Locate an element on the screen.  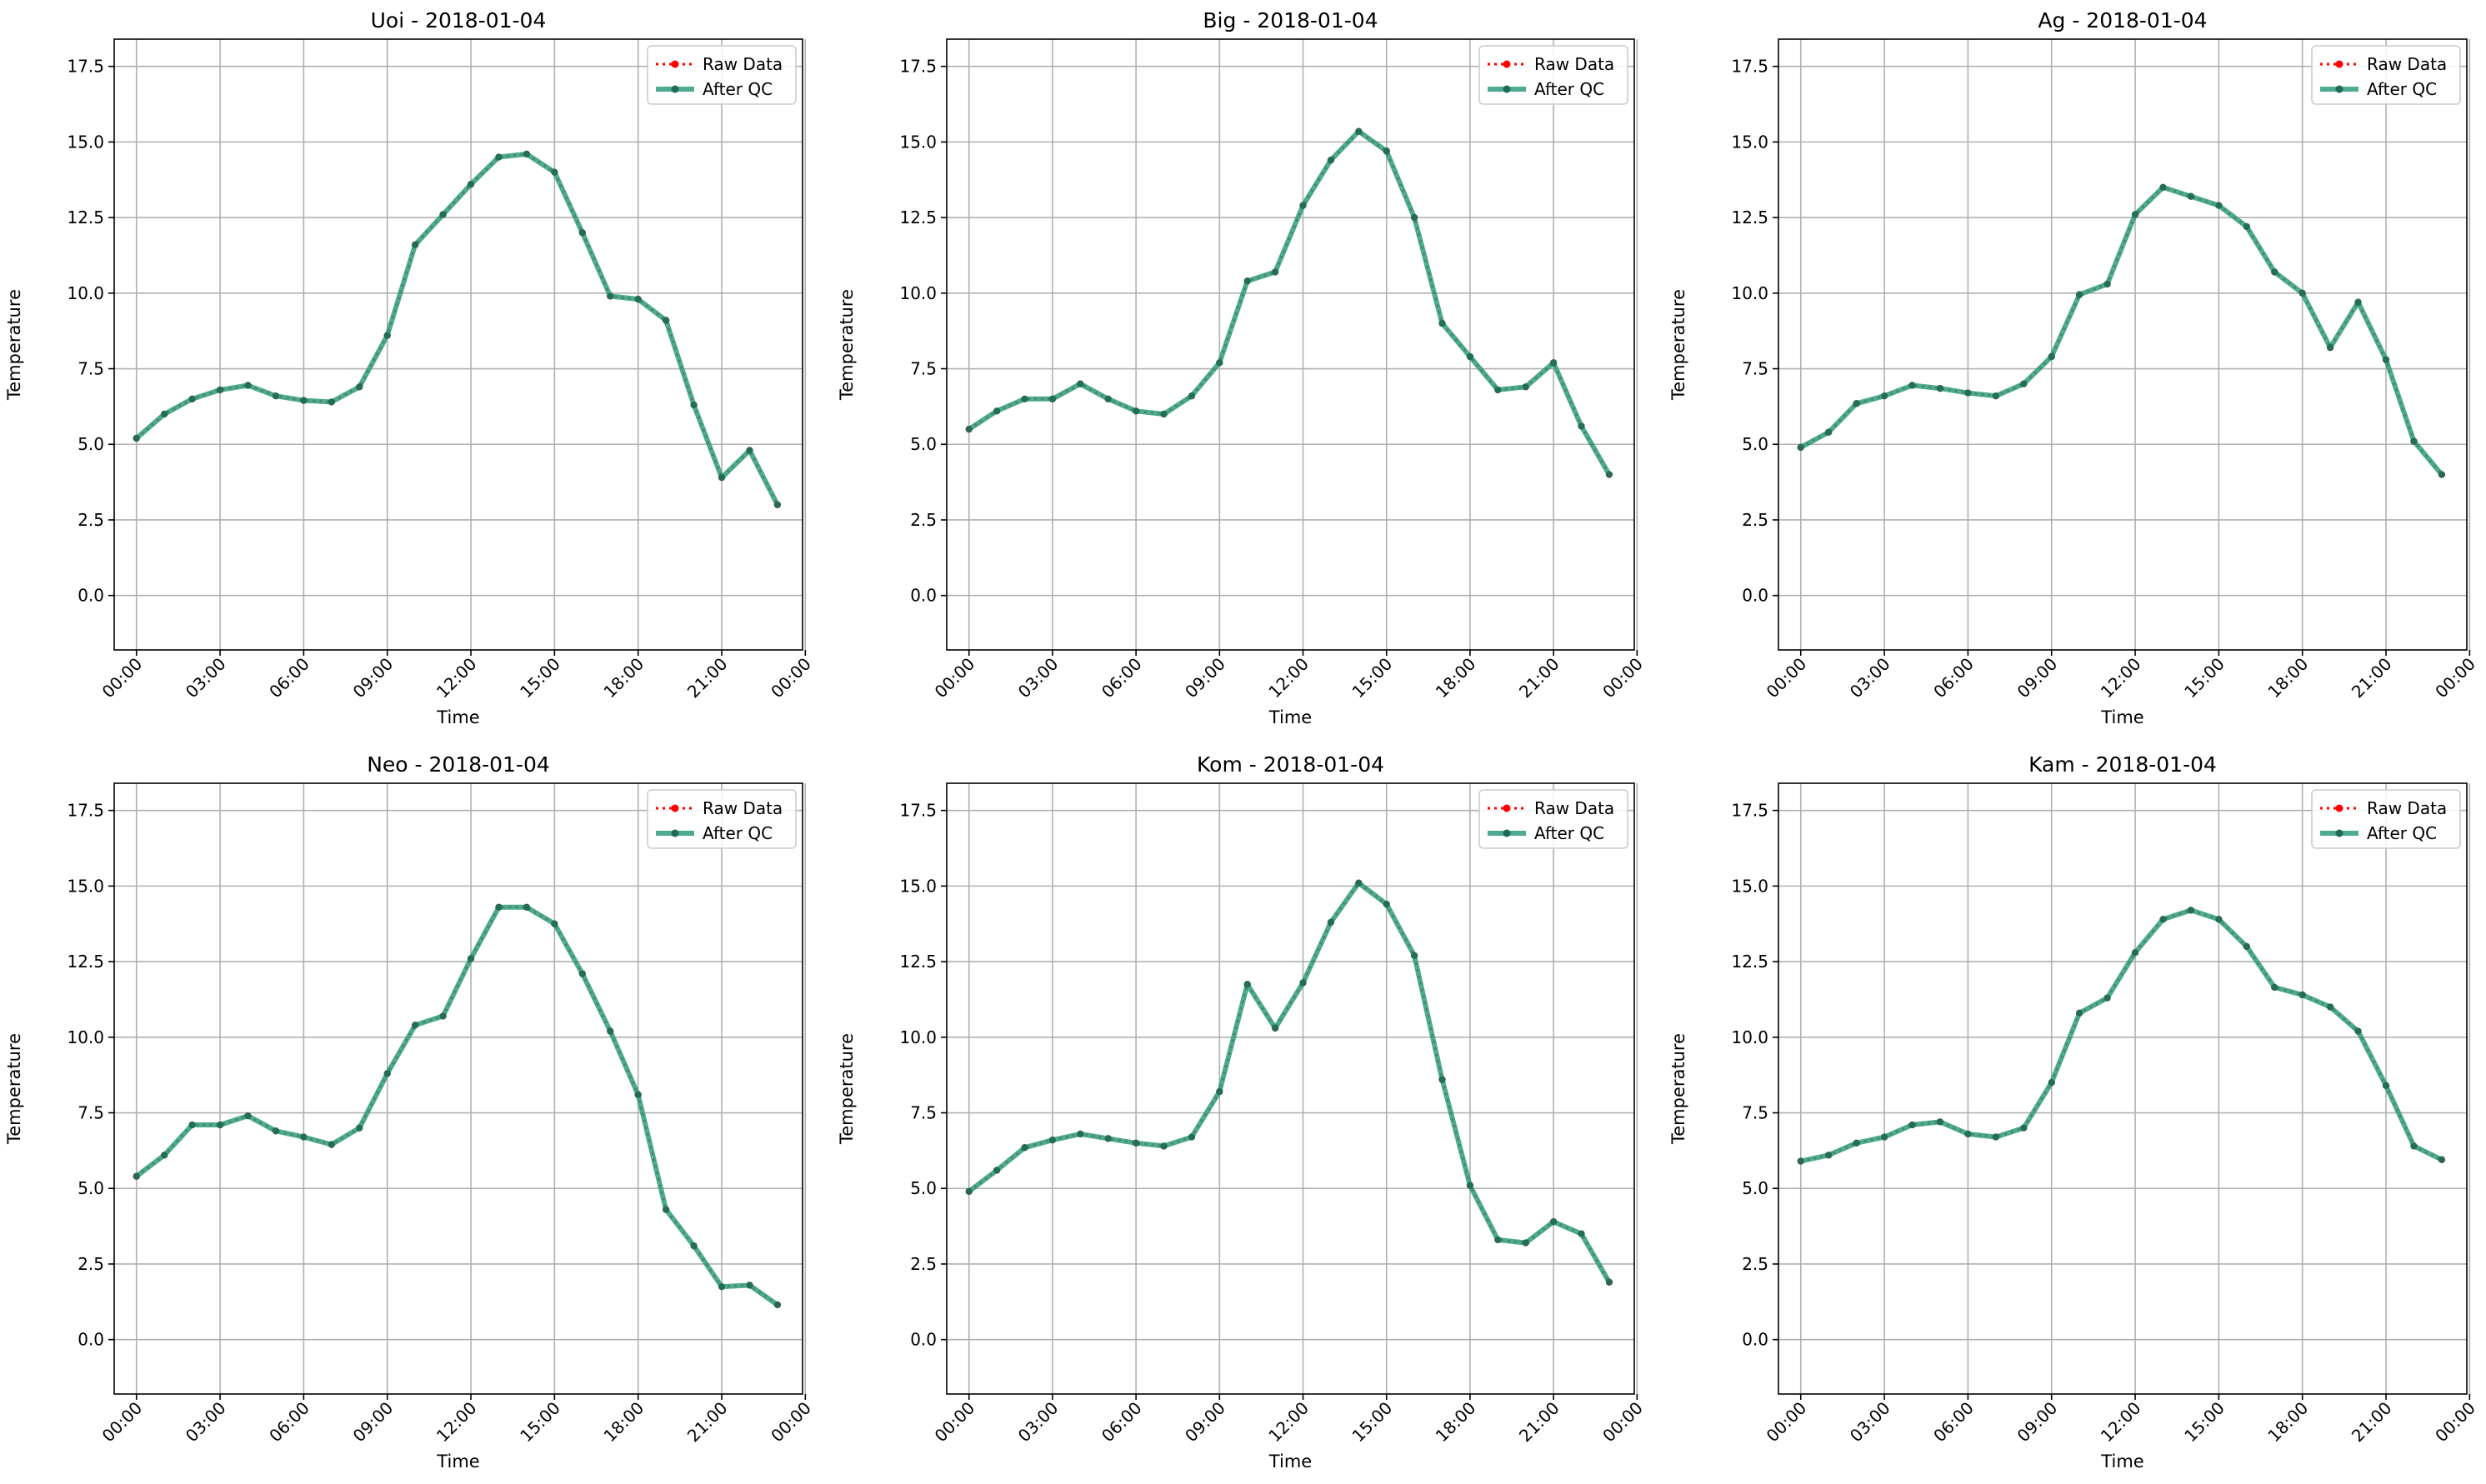
after-qc-line is located at coordinates (456, 1105).